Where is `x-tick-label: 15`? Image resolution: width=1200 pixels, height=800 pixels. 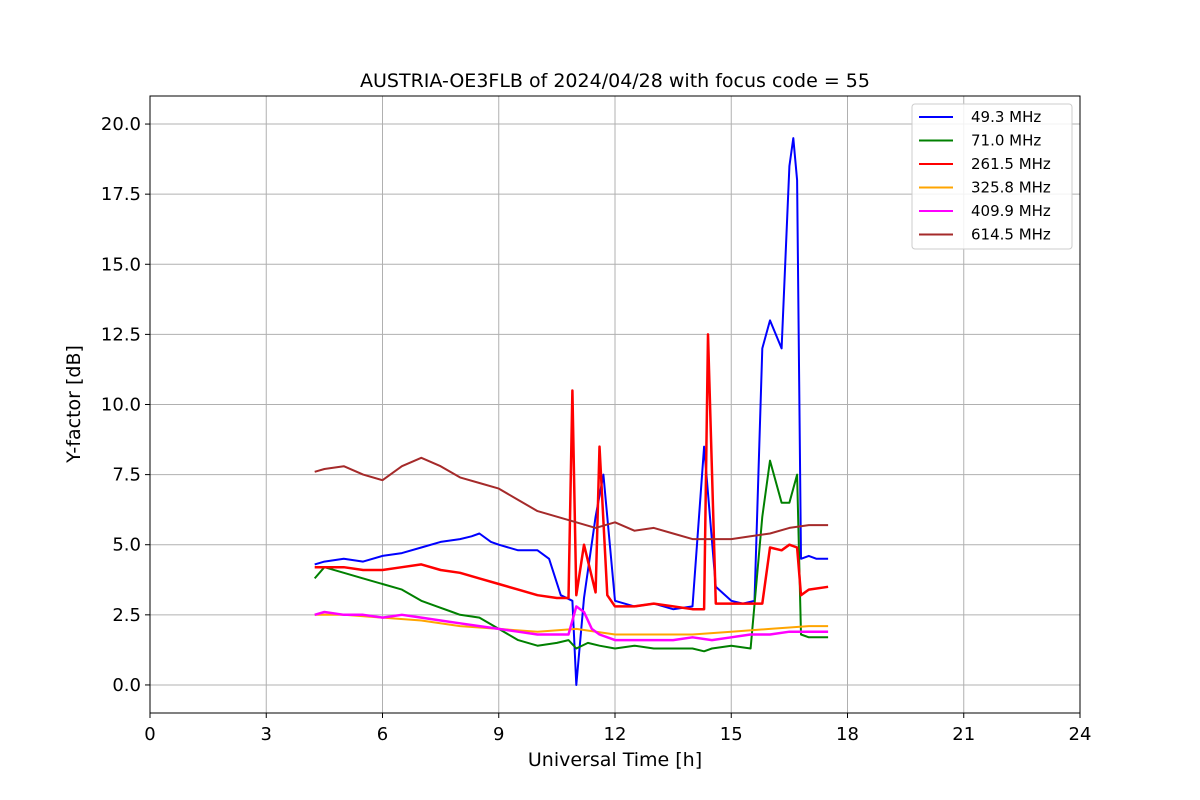
x-tick-label: 15 is located at coordinates (731, 734).